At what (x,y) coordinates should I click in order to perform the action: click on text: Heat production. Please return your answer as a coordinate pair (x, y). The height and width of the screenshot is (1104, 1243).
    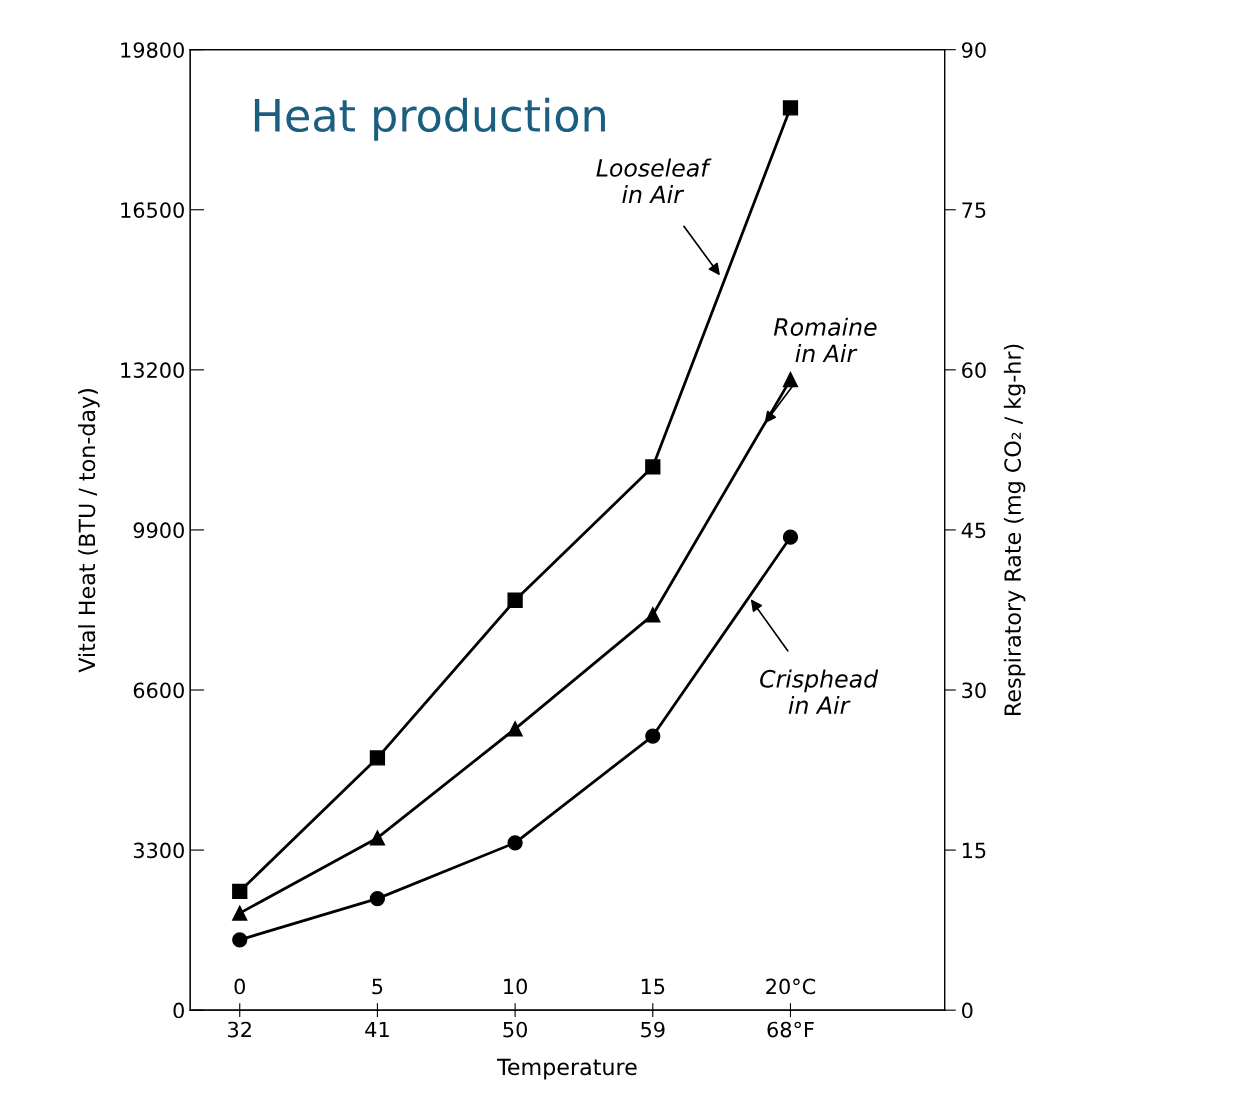
    Looking at the image, I should click on (429, 119).